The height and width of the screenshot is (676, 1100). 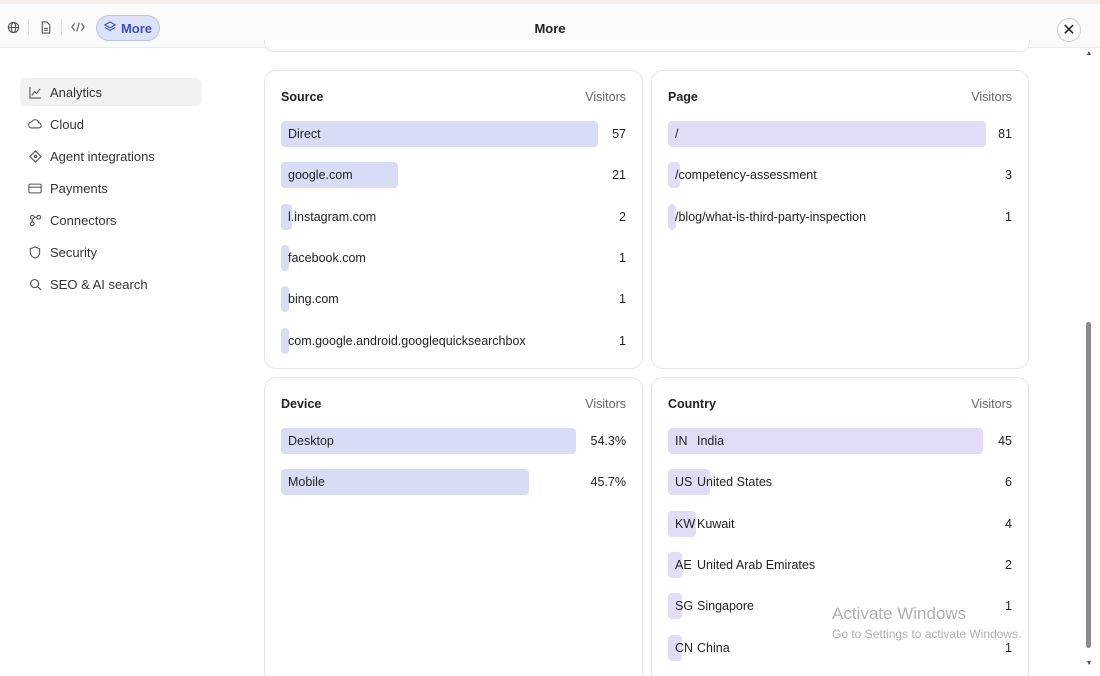 What do you see at coordinates (35, 252) in the screenshot?
I see `shield-icon` at bounding box center [35, 252].